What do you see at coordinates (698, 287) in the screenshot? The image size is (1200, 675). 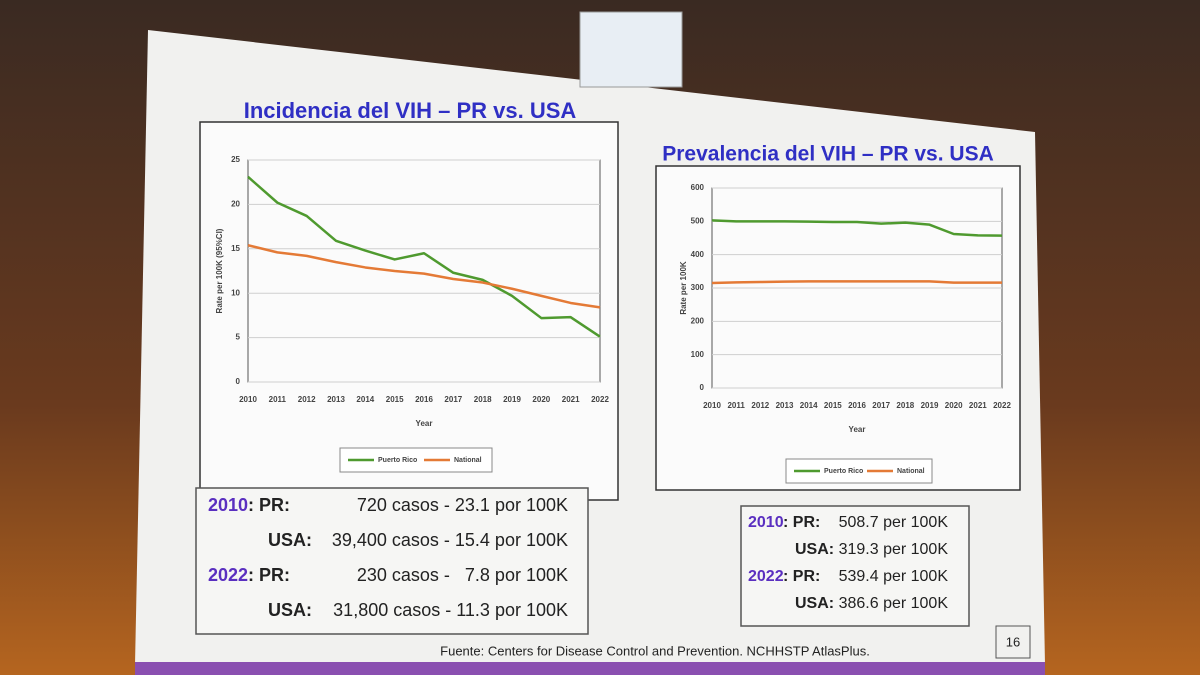 I see `y-tick-label: 300` at bounding box center [698, 287].